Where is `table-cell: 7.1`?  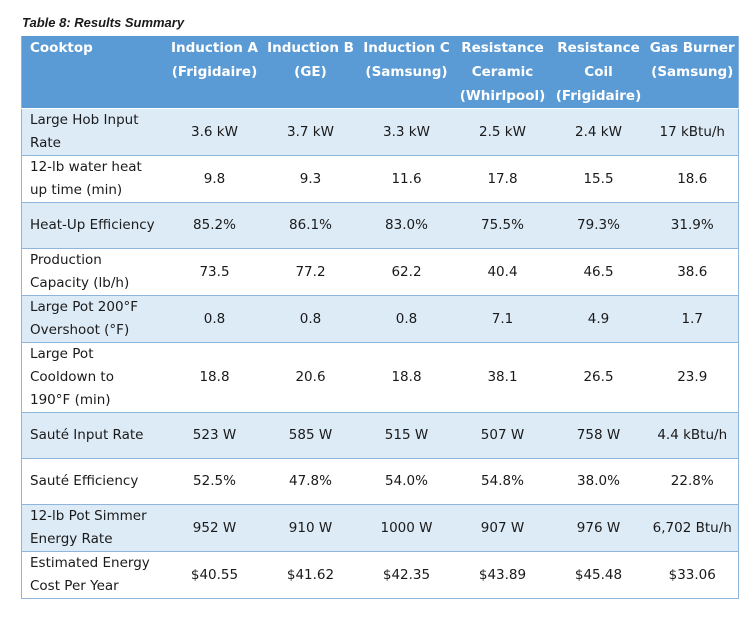
table-cell: 7.1 is located at coordinates (502, 319).